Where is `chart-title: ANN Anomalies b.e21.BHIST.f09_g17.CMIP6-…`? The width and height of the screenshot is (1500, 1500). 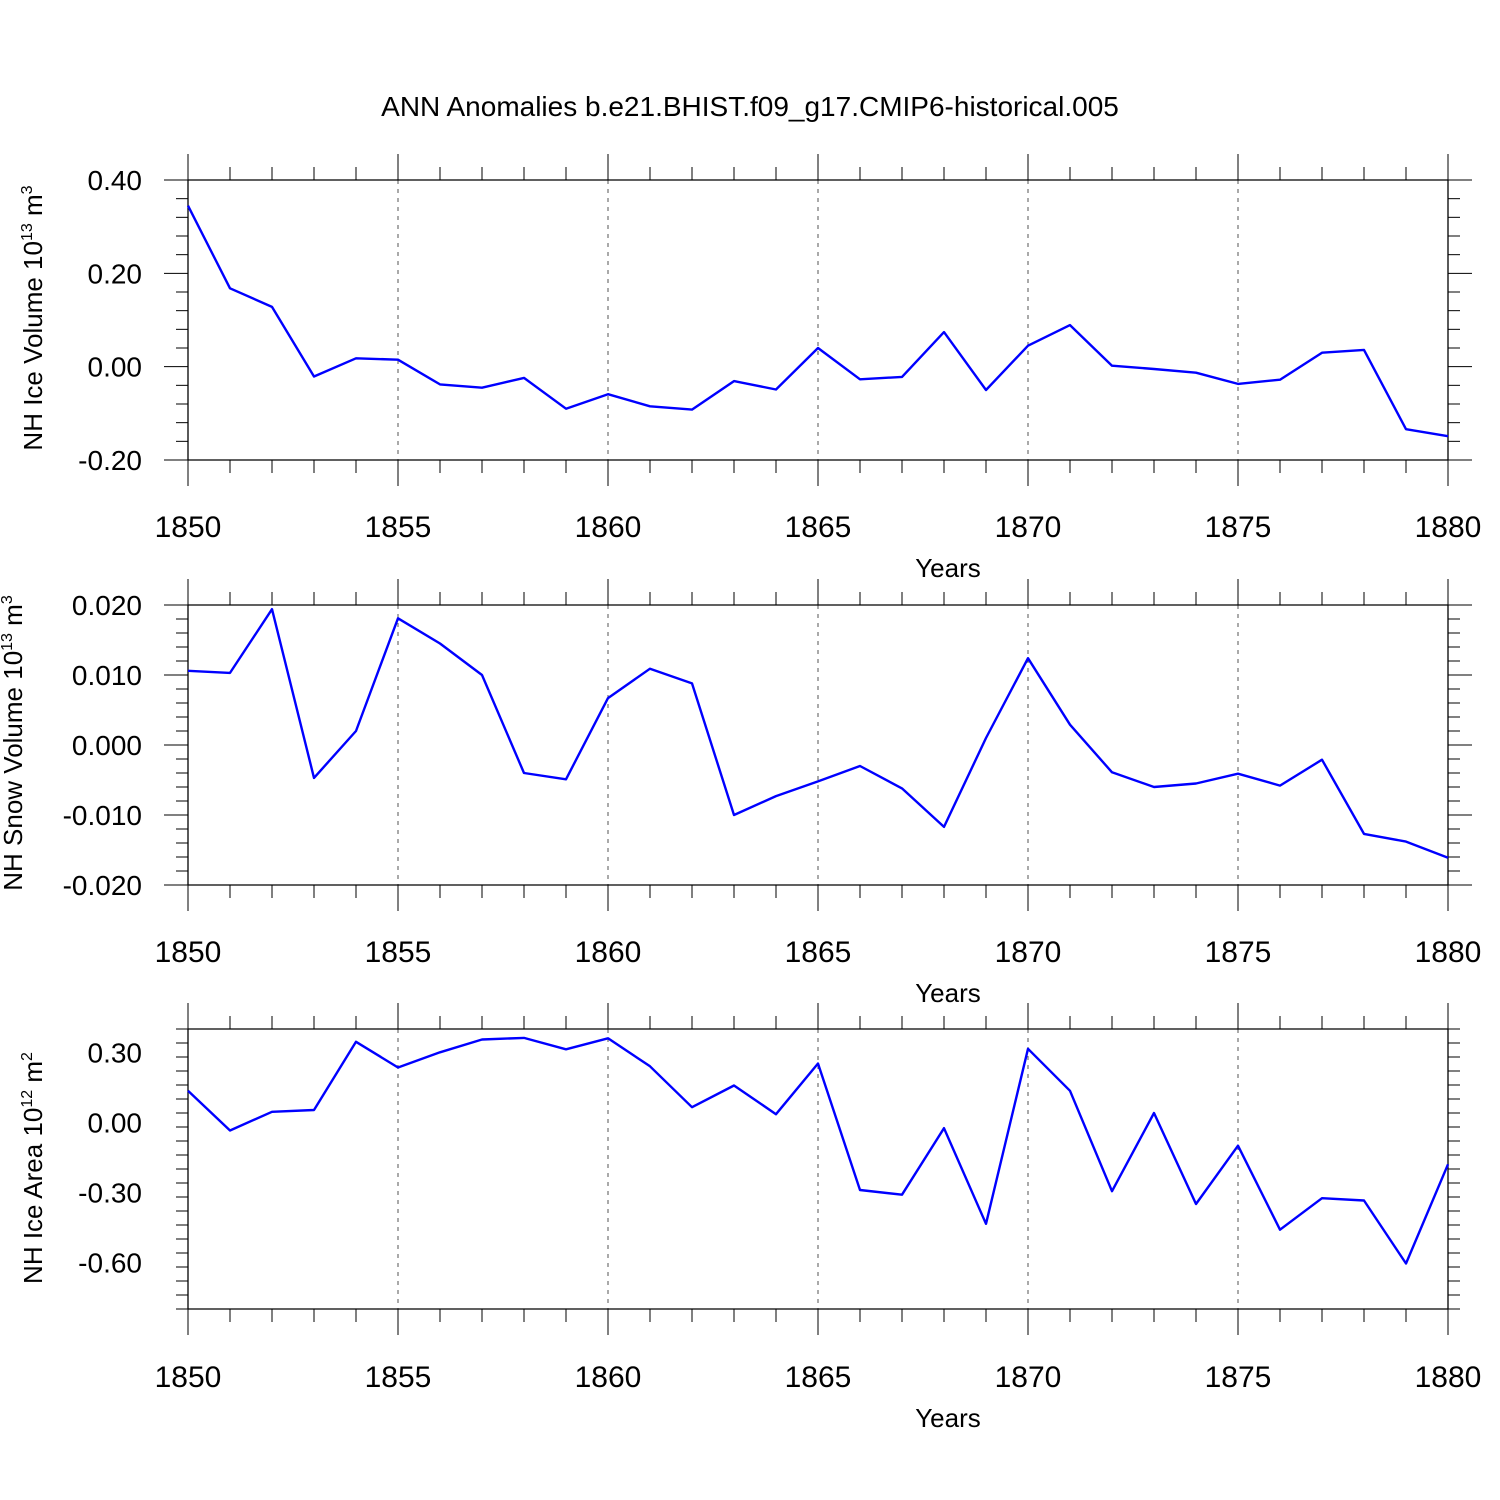
chart-title: ANN Anomalies b.e21.BHIST.f09_g17.CMIP6-… is located at coordinates (750, 106).